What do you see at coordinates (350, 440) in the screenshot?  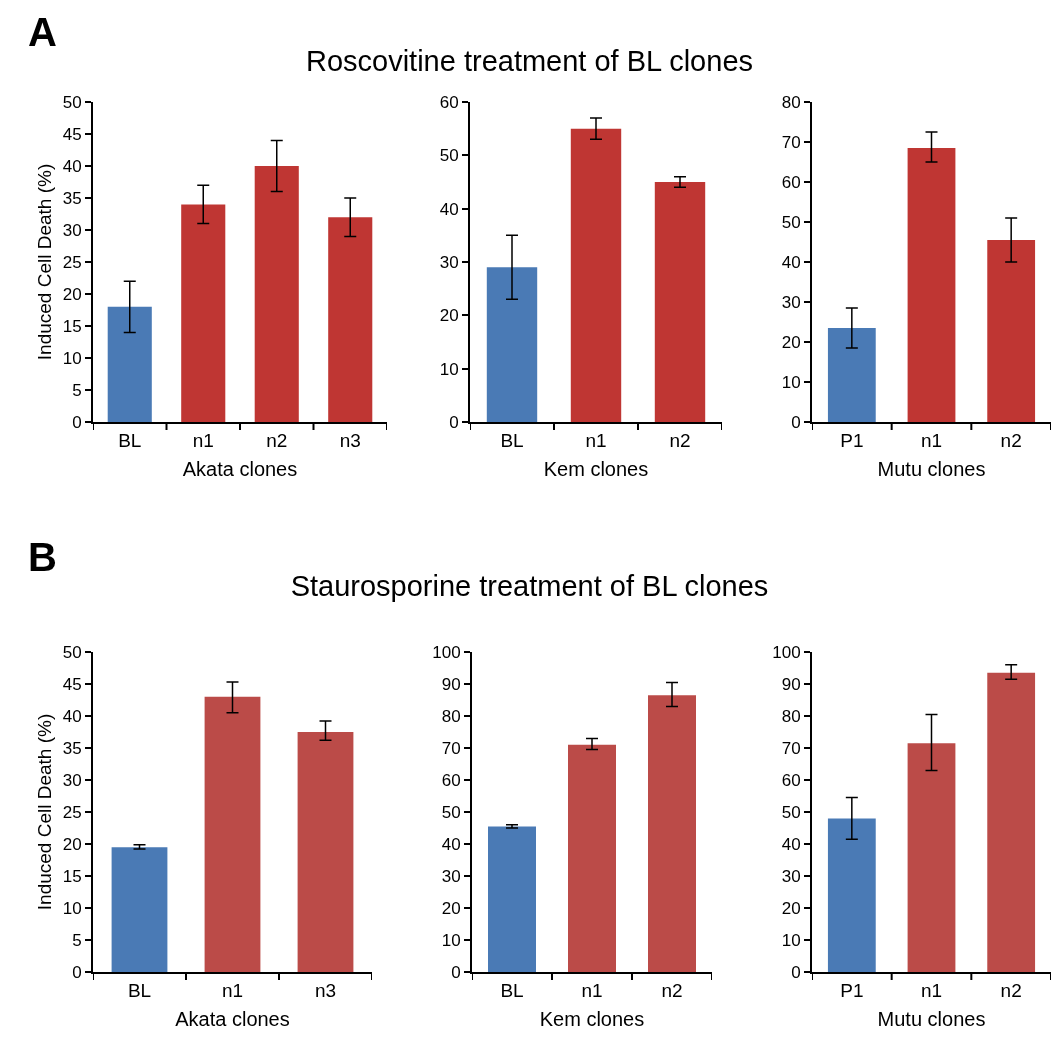 I see `x-tick-label: n3` at bounding box center [350, 440].